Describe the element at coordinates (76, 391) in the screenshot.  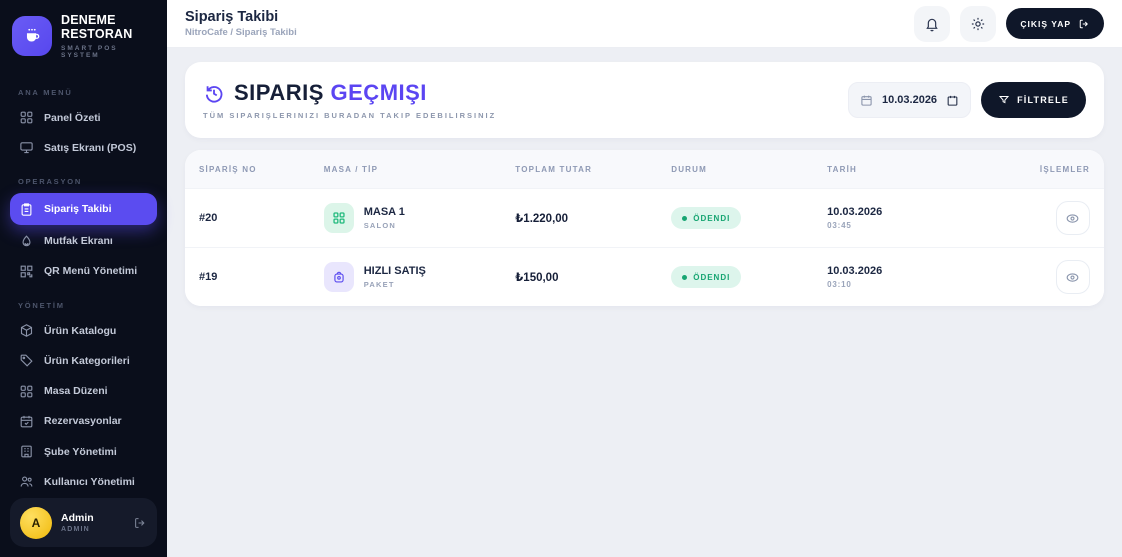
I see `sidebar-item-label: Masa Düzeni` at that location.